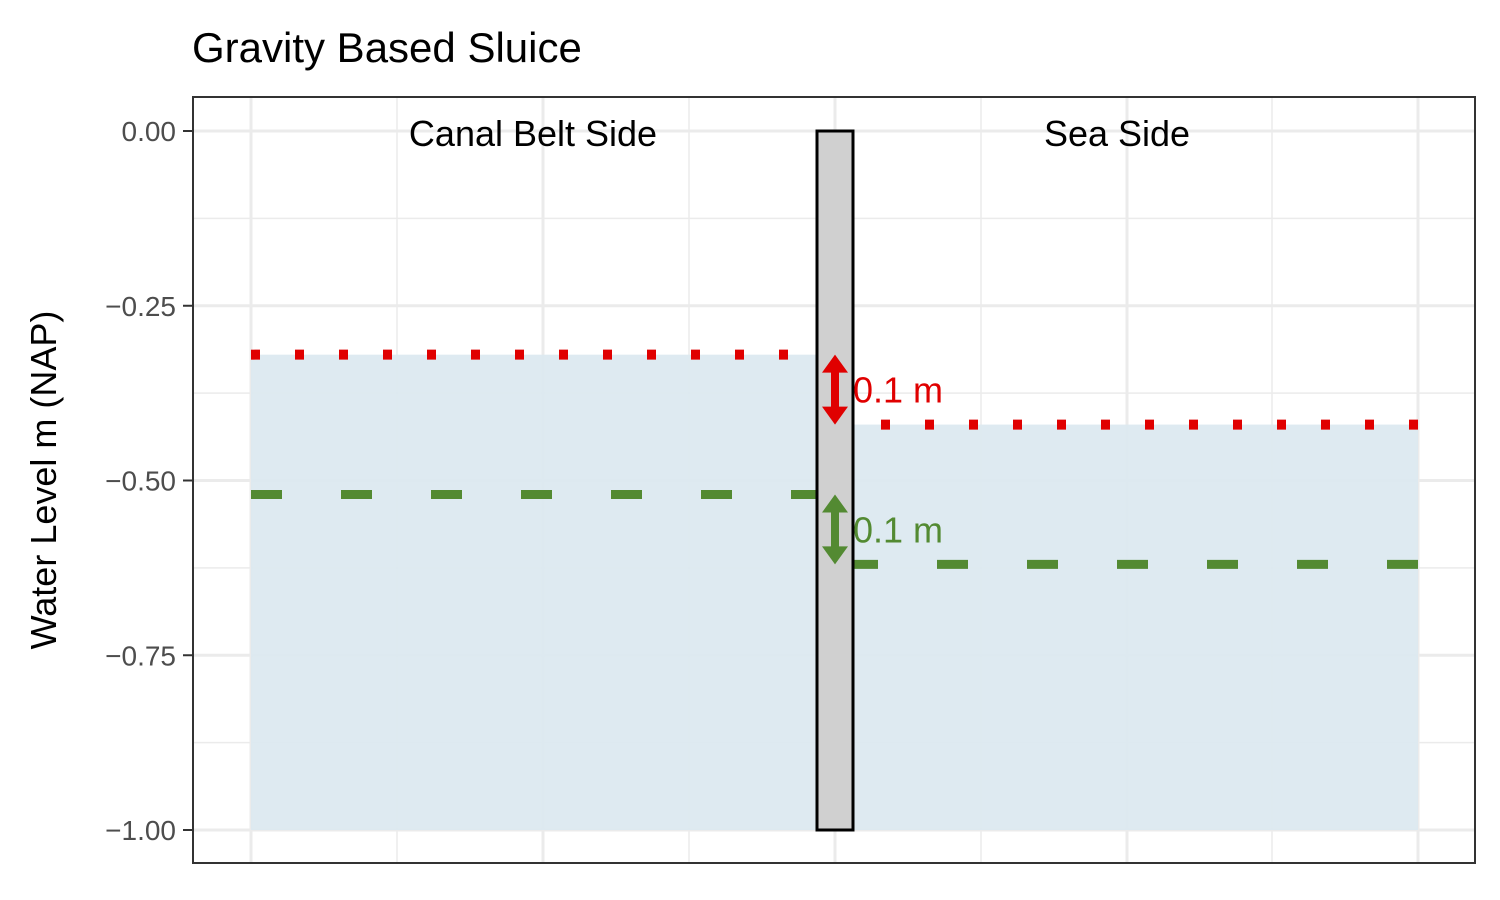 Image resolution: width=1500 pixels, height=900 pixels. What do you see at coordinates (1117, 133) in the screenshot?
I see `sea-side-label: Sea Side` at bounding box center [1117, 133].